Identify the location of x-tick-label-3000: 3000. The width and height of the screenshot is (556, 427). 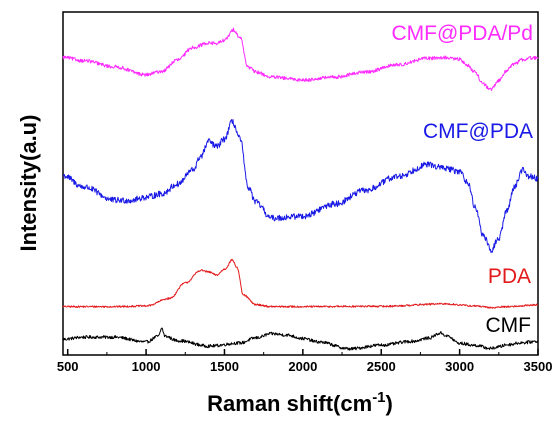
(459, 366).